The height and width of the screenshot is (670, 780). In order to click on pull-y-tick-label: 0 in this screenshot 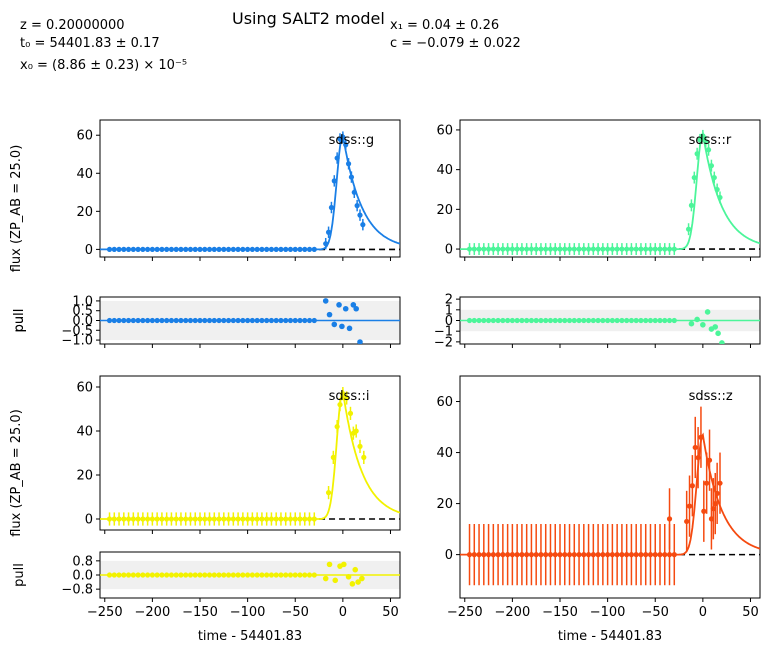, I will do `click(449, 321)`.